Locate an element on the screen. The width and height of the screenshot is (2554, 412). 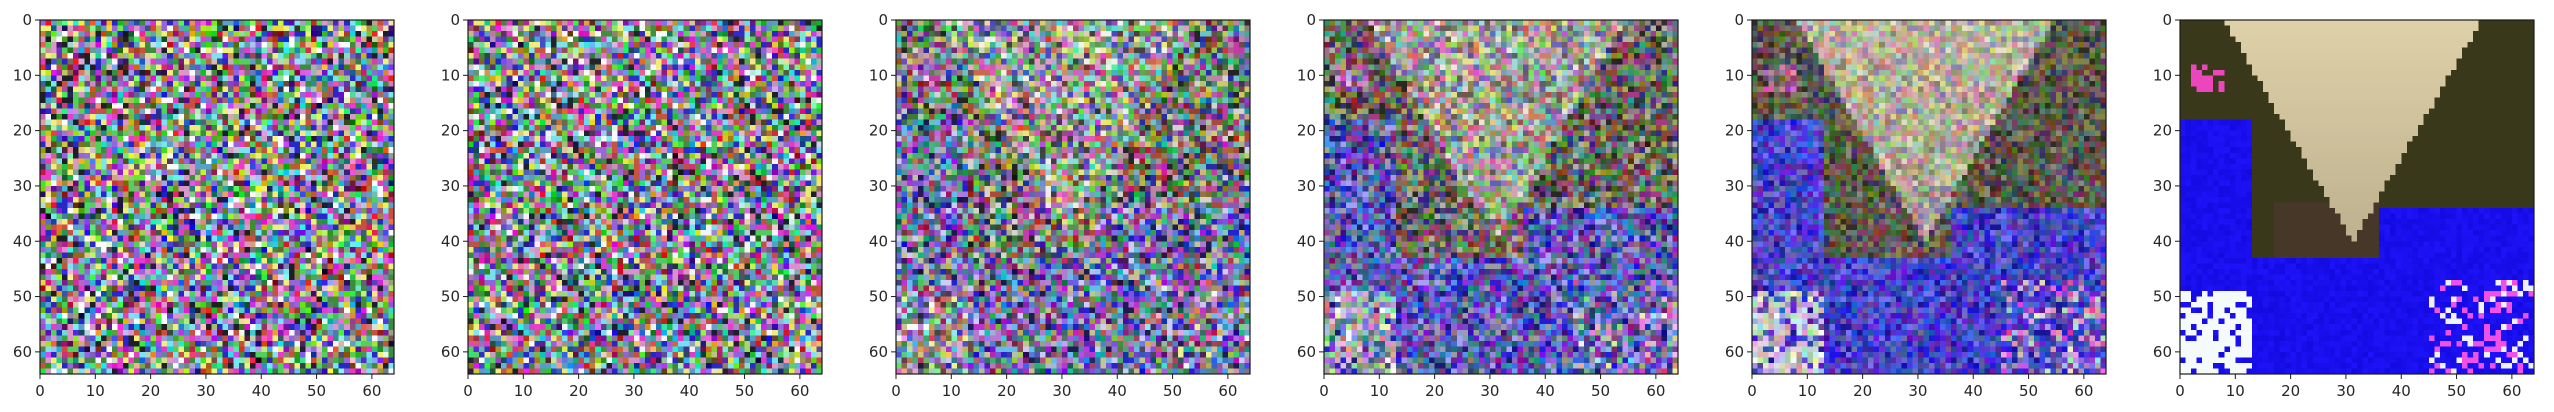
panel-3-image is located at coordinates (1073, 197).